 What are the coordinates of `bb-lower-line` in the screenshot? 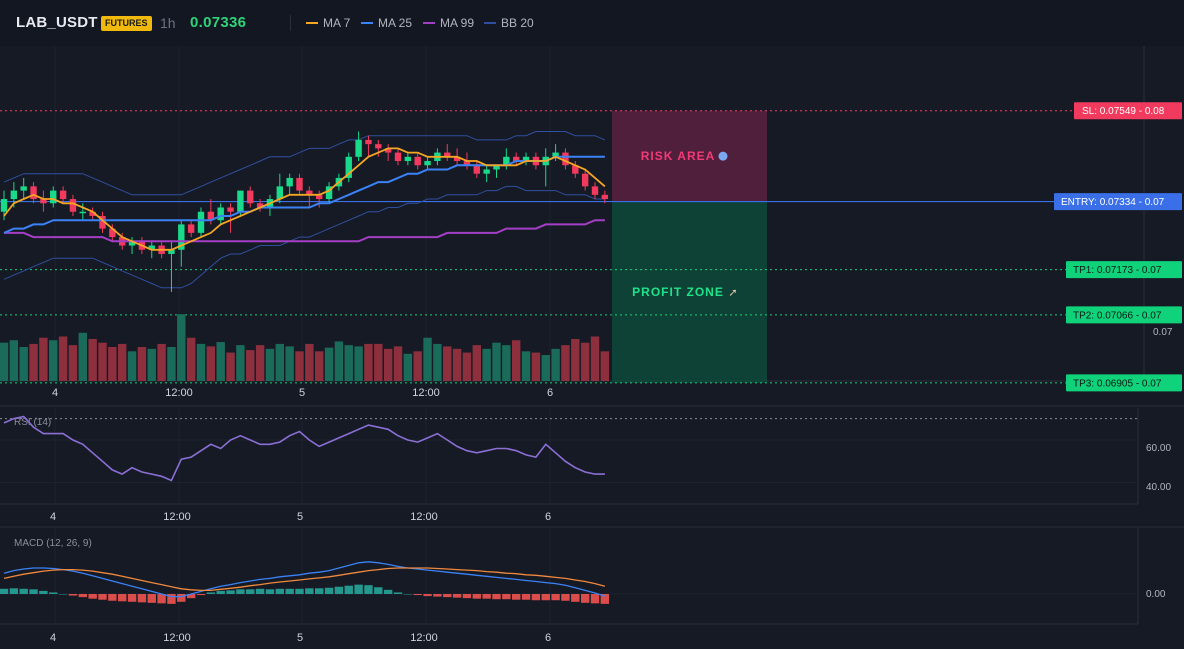 It's located at (304, 237).